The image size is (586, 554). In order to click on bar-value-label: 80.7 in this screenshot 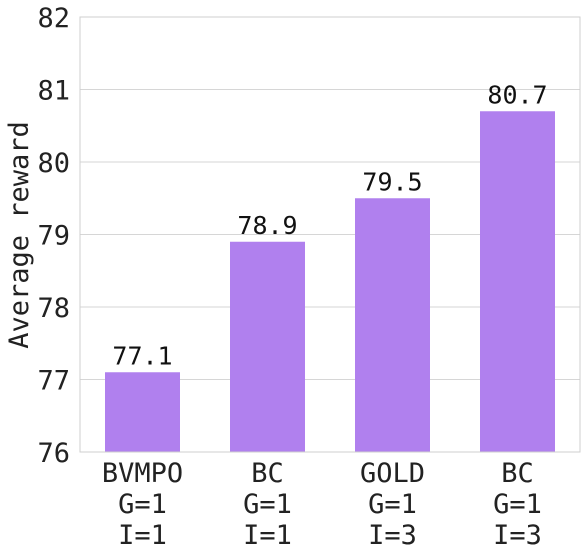, I will do `click(517, 94)`.